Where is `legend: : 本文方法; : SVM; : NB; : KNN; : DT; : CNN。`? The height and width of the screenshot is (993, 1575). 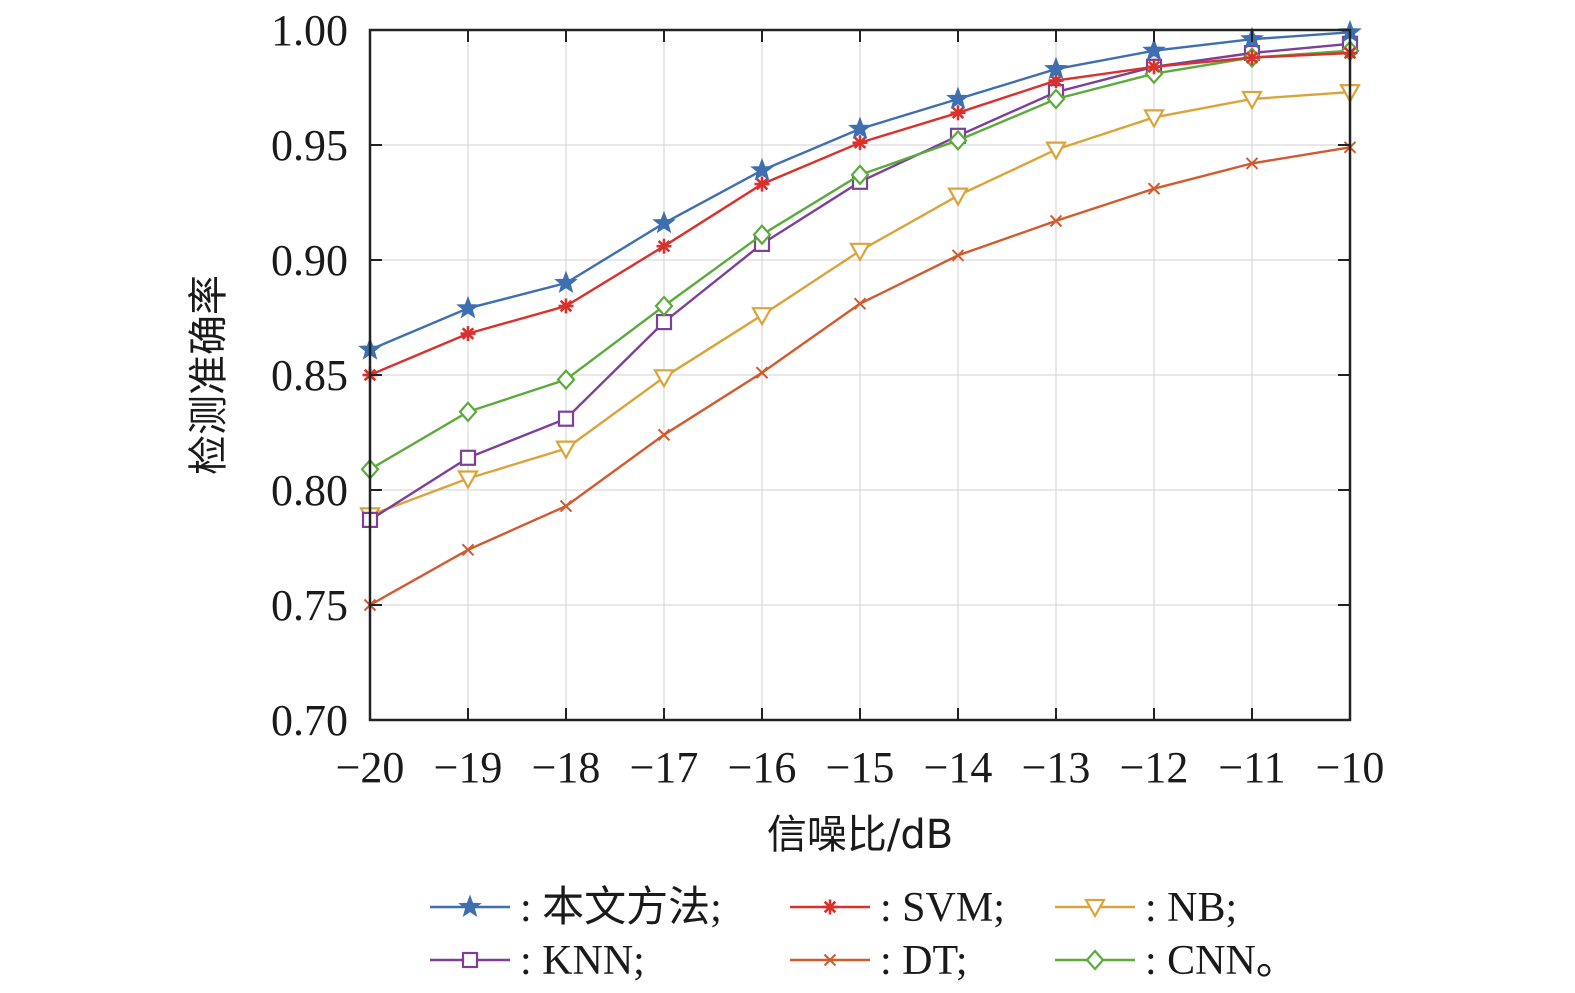 legend: : 本文方法; : SVM; : NB; : KNN; : DT; : CNN。 is located at coordinates (864, 934).